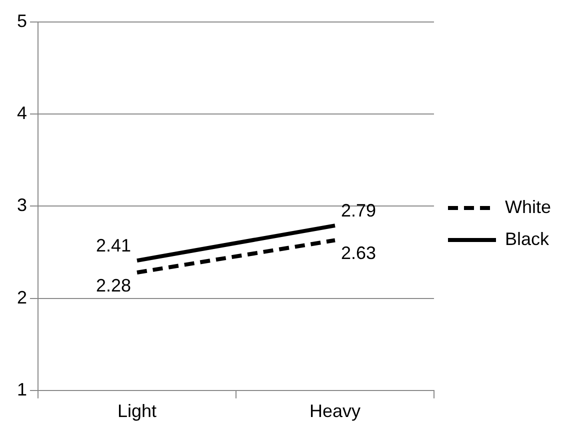  Describe the element at coordinates (22, 113) in the screenshot. I see `y-tick-label: 4` at that location.